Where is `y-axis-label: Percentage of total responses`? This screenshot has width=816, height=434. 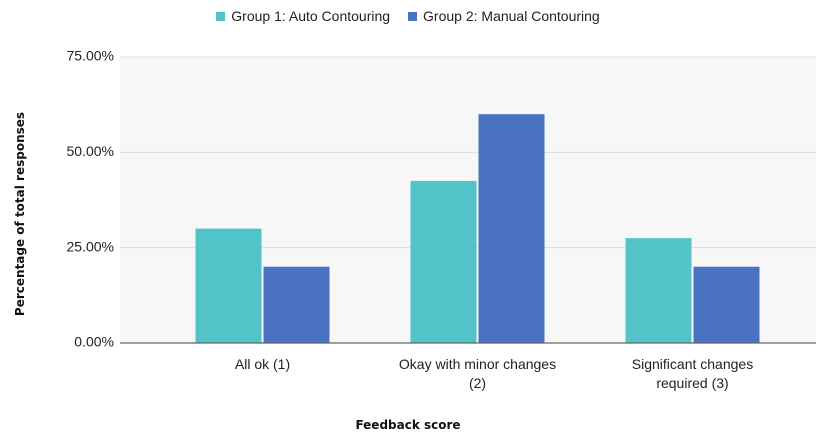 y-axis-label: Percentage of total responses is located at coordinates (20, 214).